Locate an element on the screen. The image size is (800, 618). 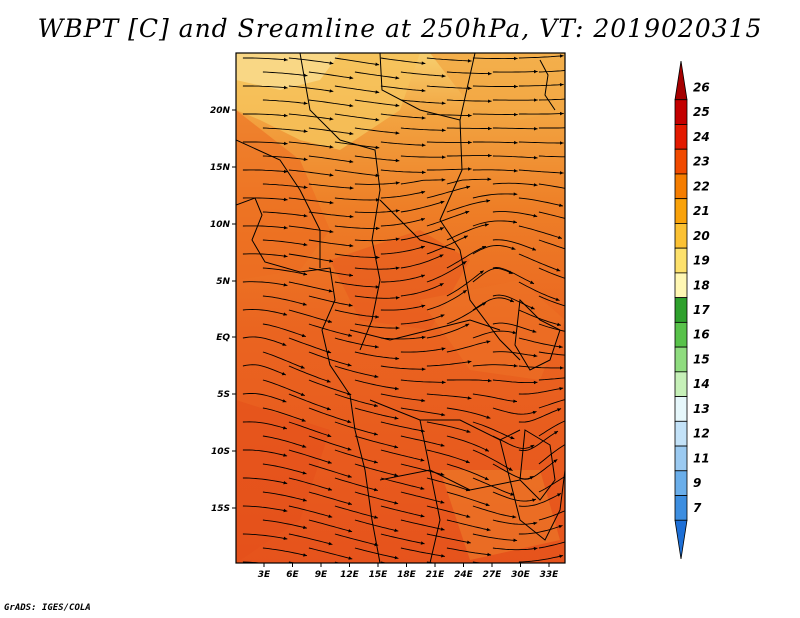
lon-label: 12E is located at coordinates (350, 575).